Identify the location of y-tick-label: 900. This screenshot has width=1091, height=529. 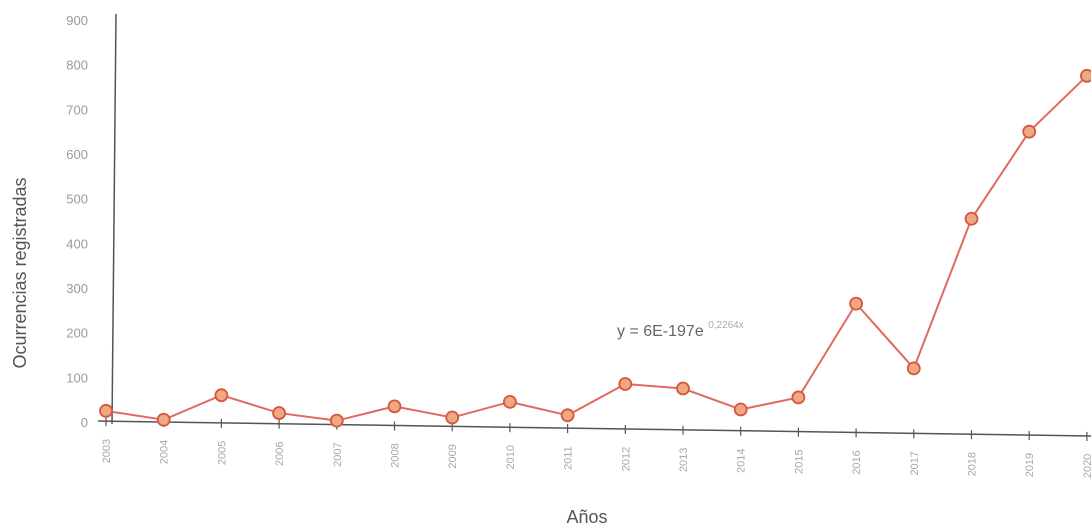
(77, 20).